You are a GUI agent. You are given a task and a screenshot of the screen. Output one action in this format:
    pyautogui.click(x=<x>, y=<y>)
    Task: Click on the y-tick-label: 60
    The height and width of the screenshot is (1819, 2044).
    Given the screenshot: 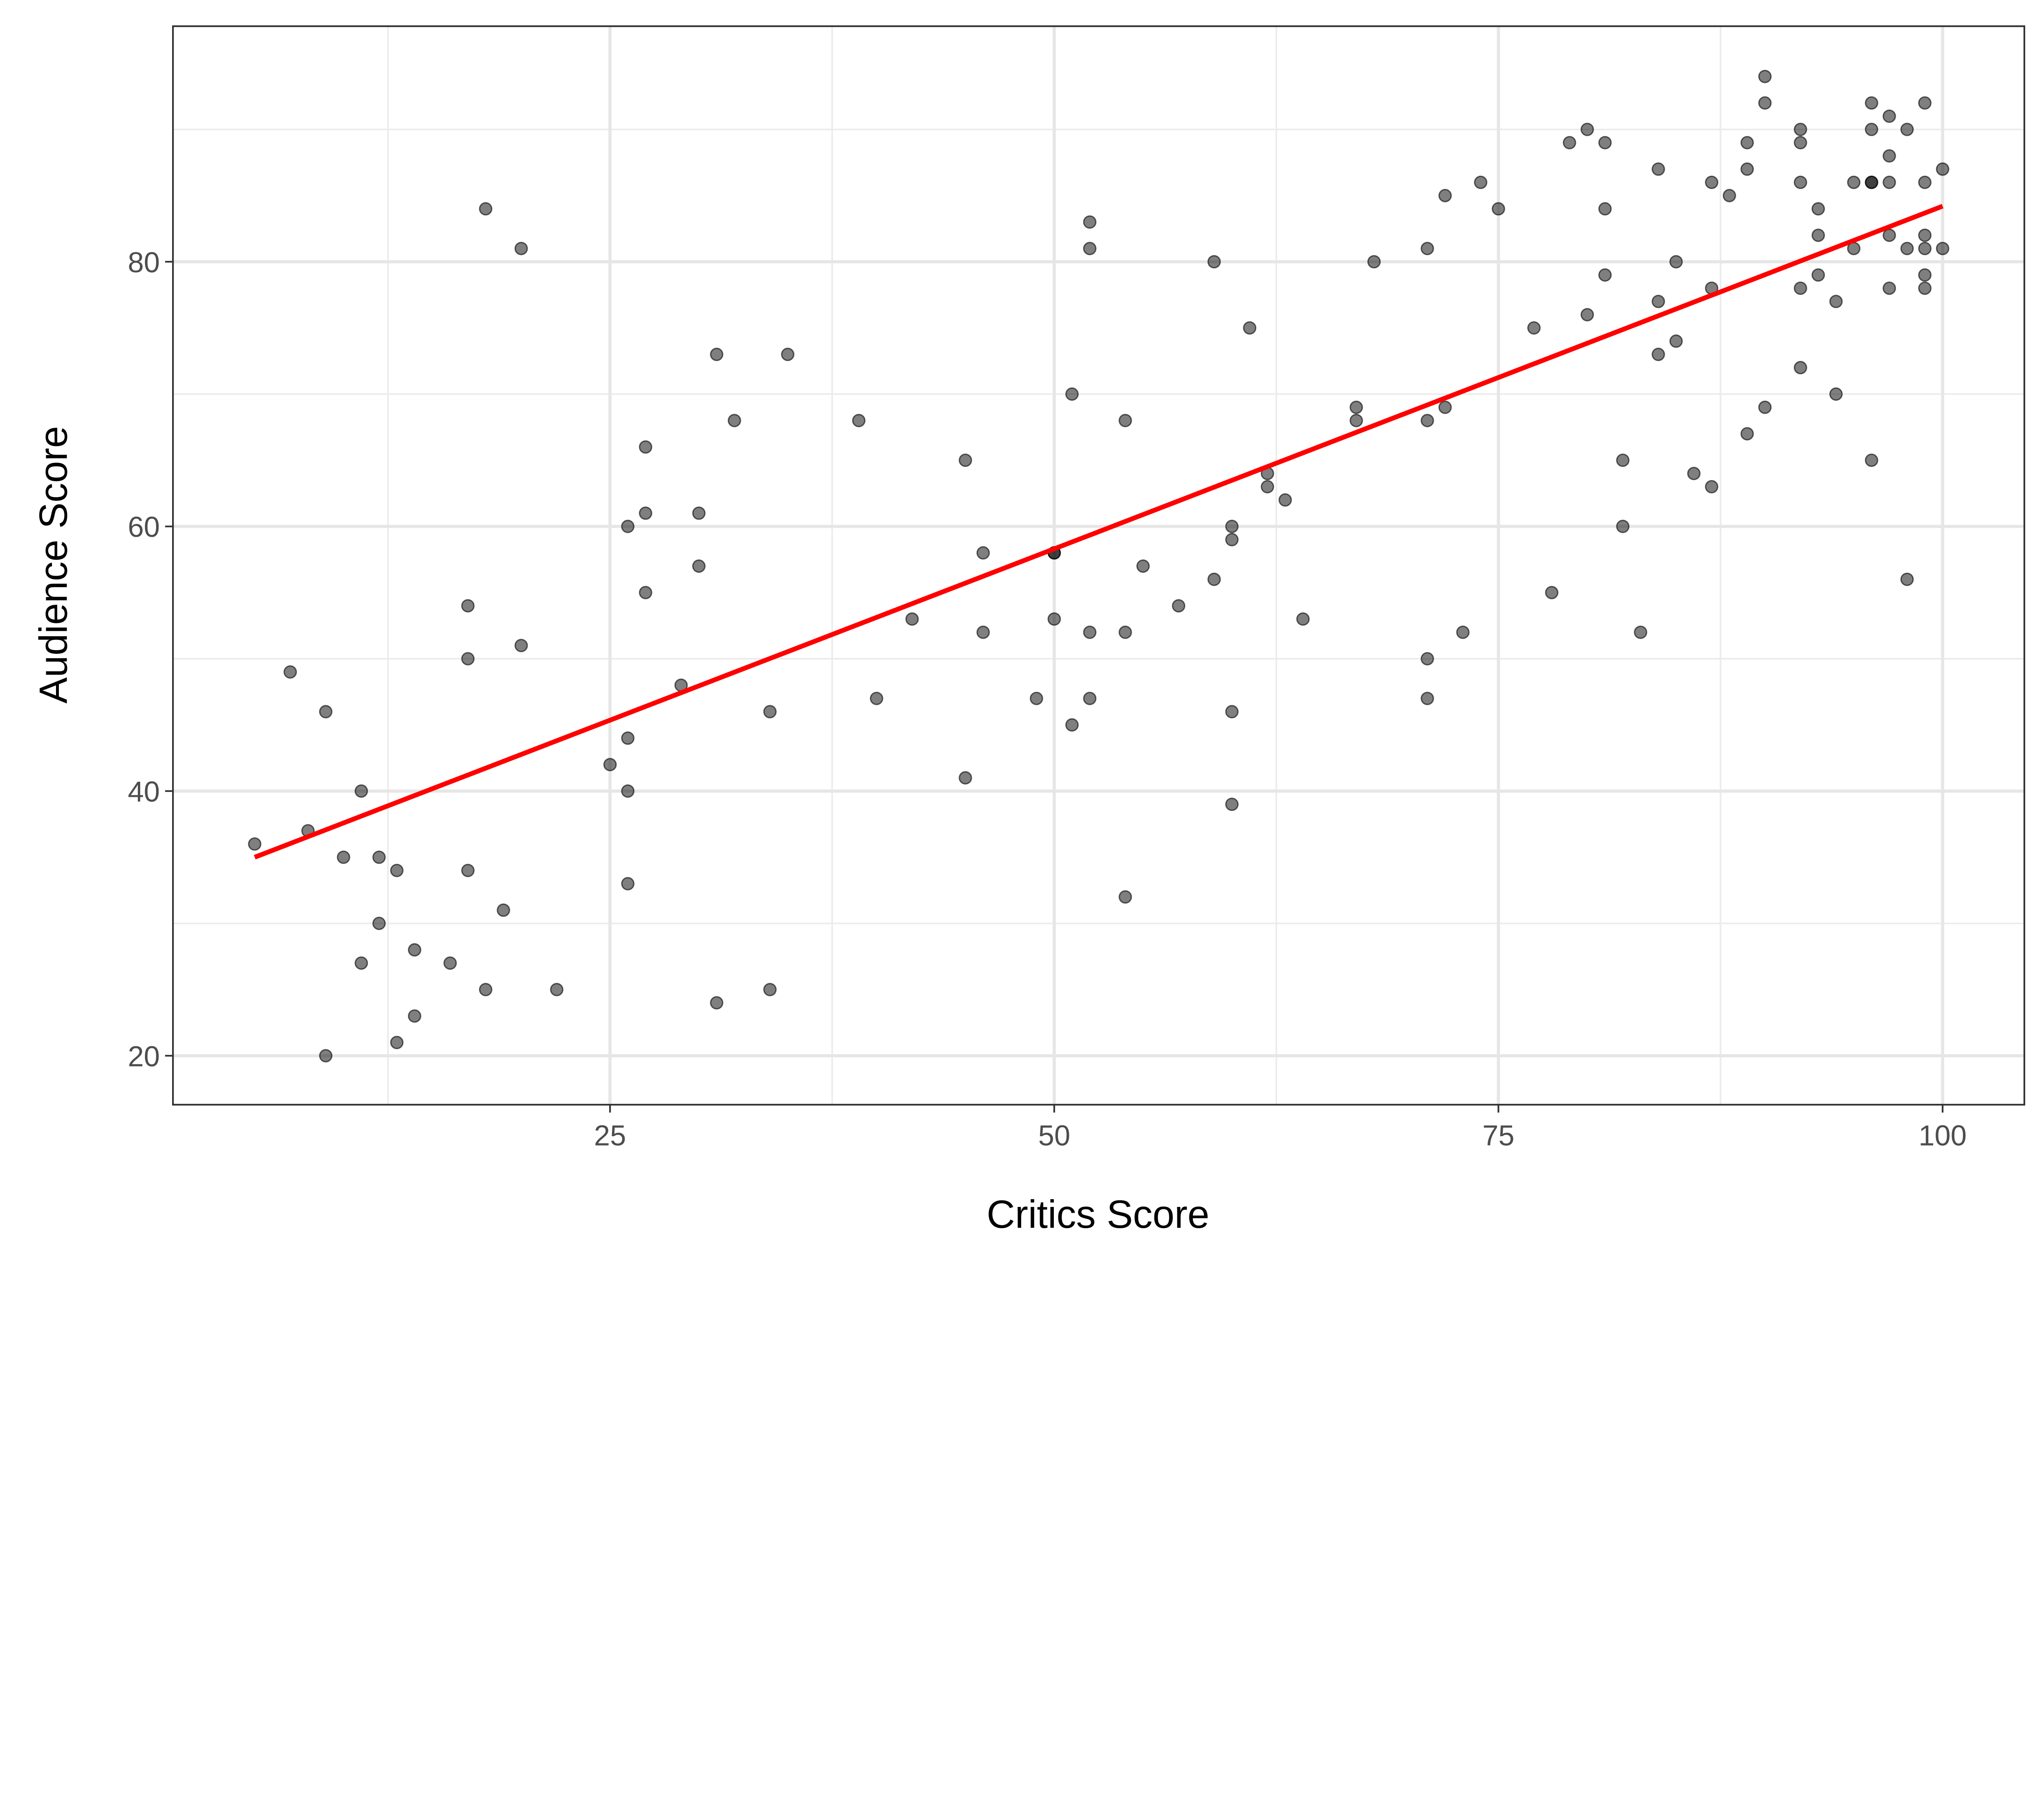 What is the action you would take?
    pyautogui.click(x=144, y=527)
    